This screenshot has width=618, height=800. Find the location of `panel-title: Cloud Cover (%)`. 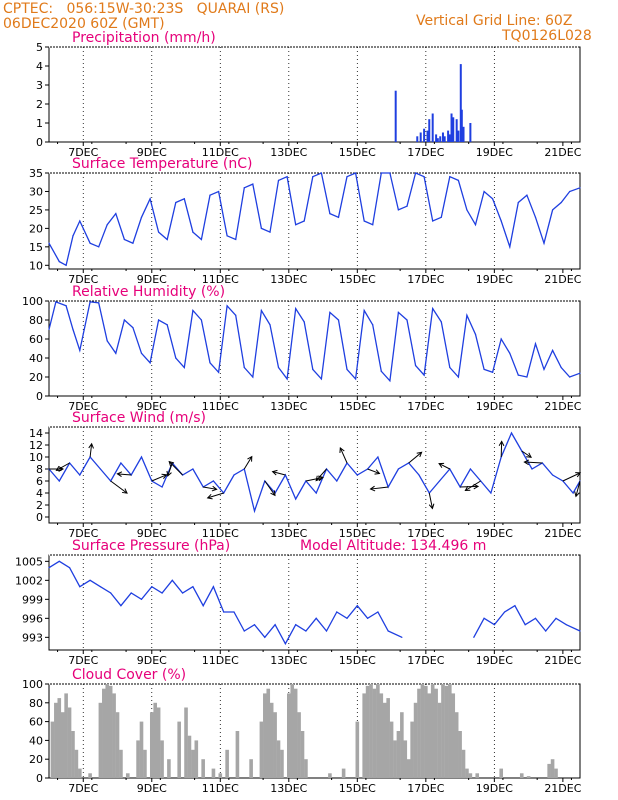

panel-title: Cloud Cover (%) is located at coordinates (129, 675).